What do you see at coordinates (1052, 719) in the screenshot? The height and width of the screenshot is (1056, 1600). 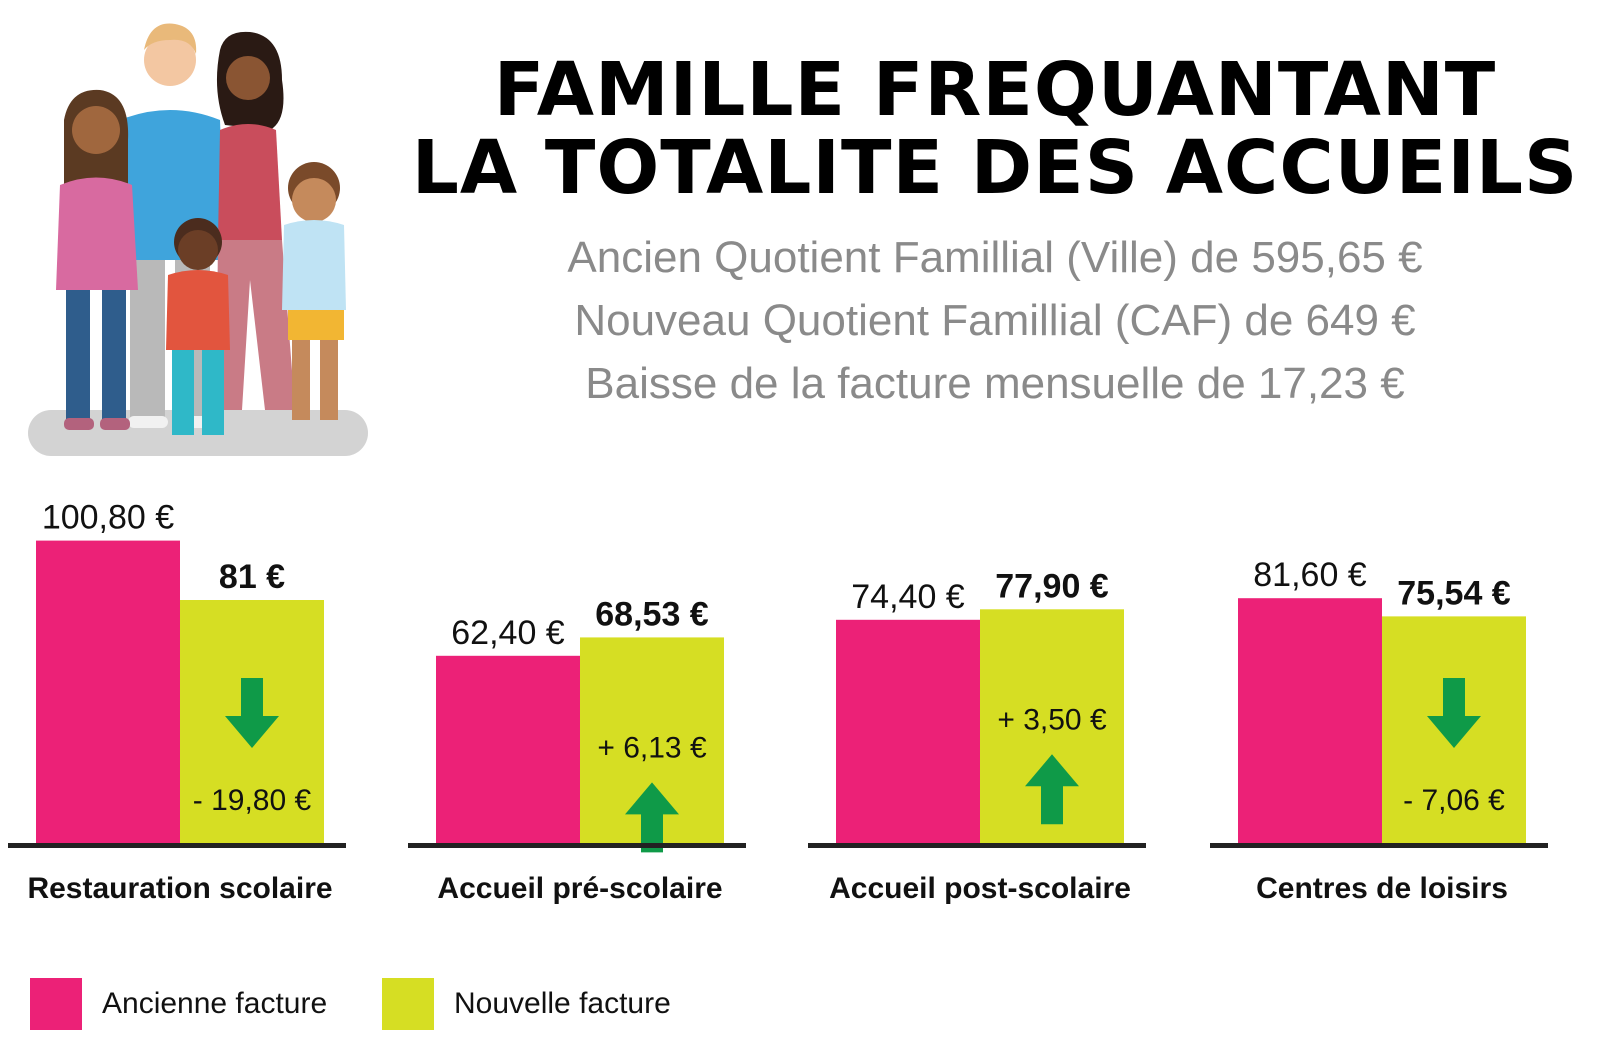 I see `difference-label-2: + 3,50 €` at bounding box center [1052, 719].